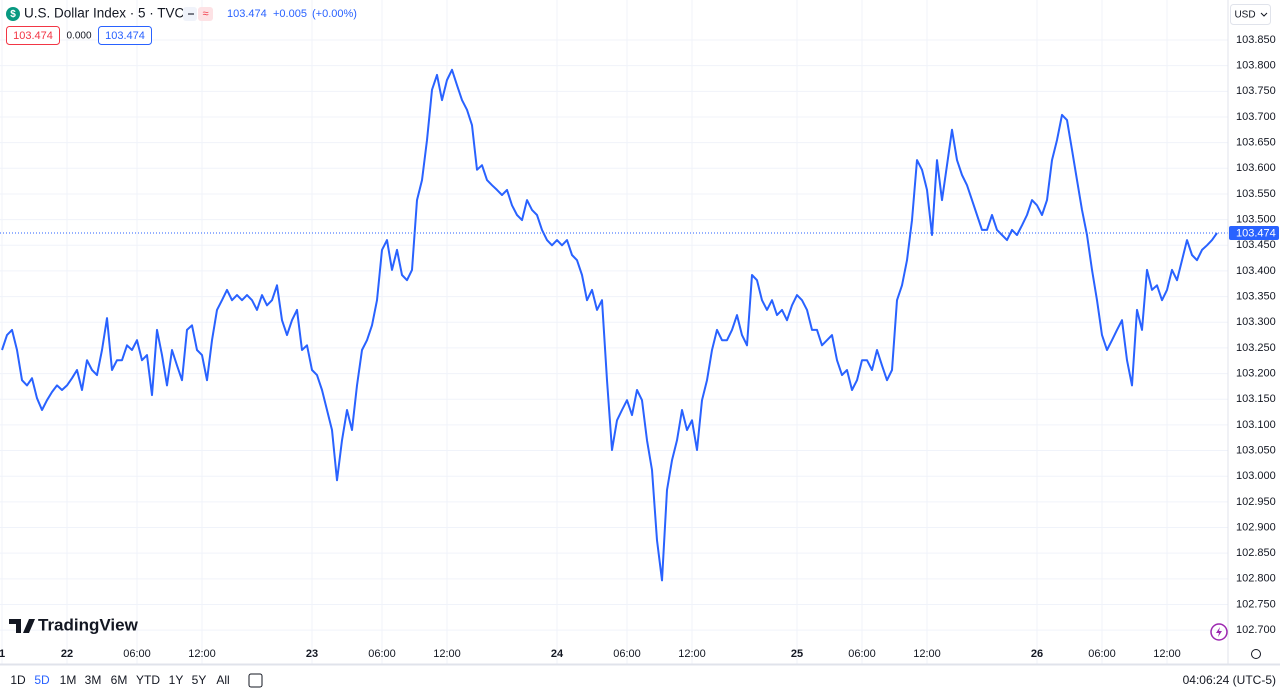 The width and height of the screenshot is (1280, 696). What do you see at coordinates (1256, 91) in the screenshot?
I see `y-tick-label: 103.750` at bounding box center [1256, 91].